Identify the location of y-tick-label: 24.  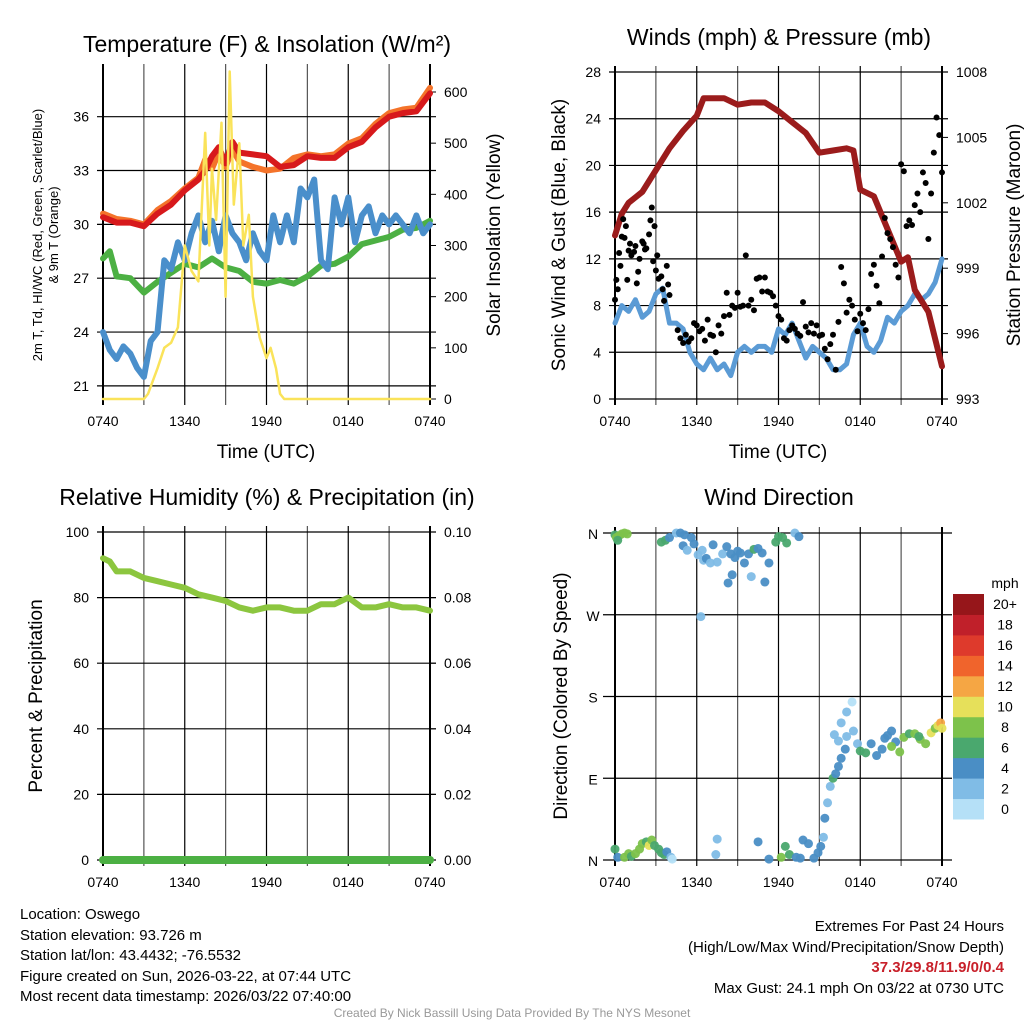
(81, 332).